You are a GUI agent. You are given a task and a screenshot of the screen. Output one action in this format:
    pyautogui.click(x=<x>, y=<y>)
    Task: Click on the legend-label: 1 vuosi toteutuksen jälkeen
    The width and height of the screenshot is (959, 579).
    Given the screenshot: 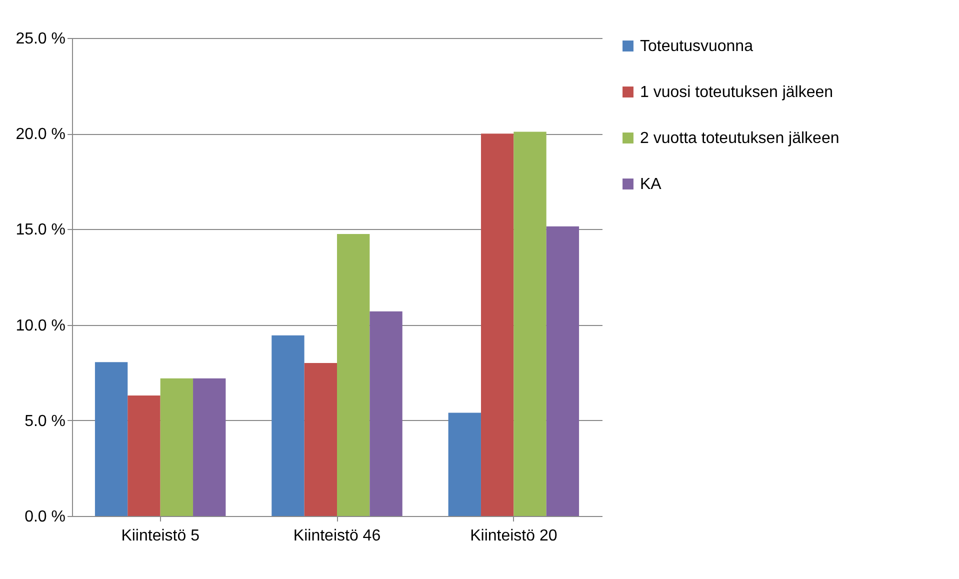 What is the action you would take?
    pyautogui.click(x=737, y=92)
    